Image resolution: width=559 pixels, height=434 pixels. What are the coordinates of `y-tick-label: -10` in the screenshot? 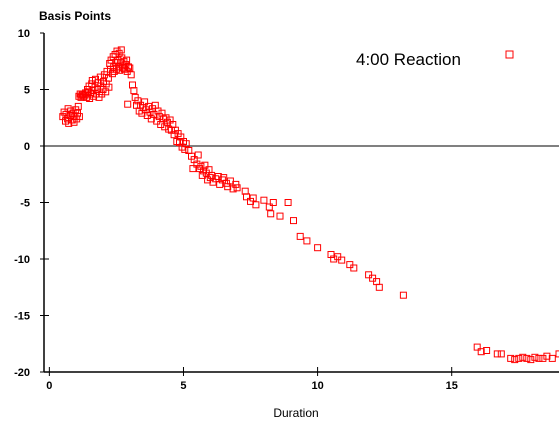 It's located at (22, 260).